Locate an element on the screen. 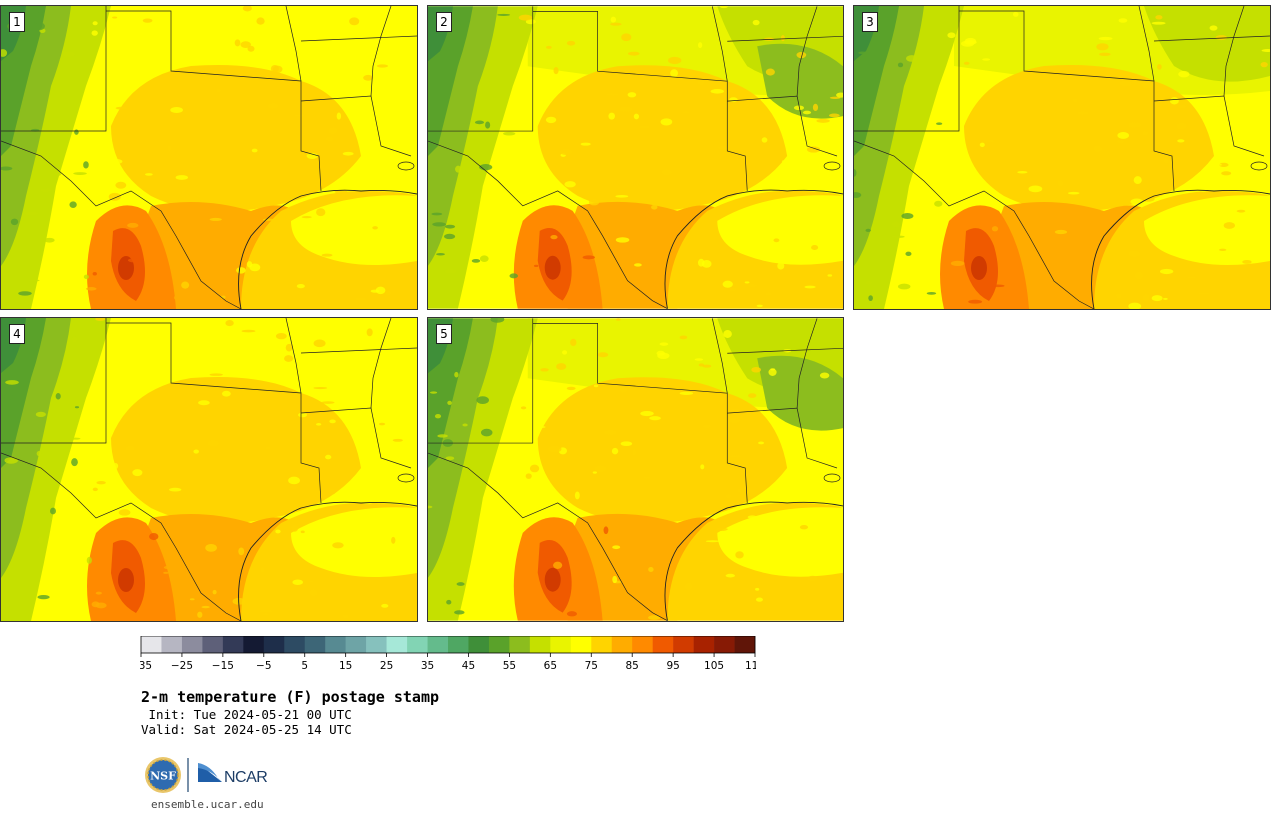 The width and height of the screenshot is (1280, 815). site-link: ensemble.ucar.edu is located at coordinates (207, 804).